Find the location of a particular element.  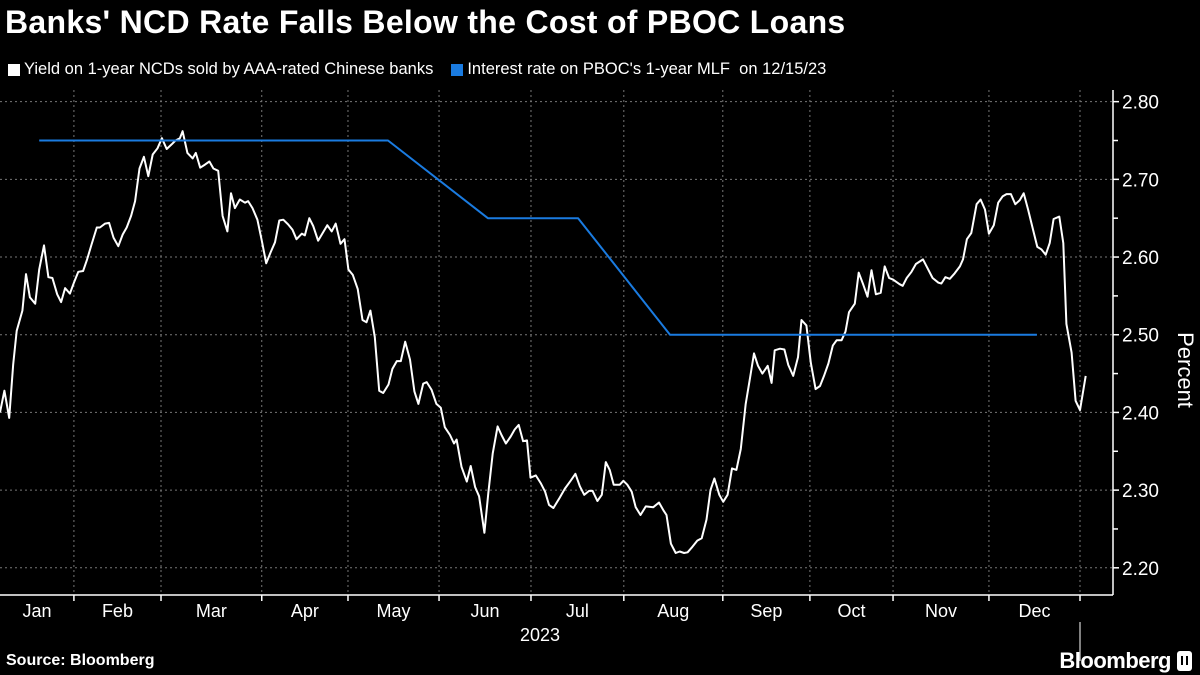

x-axis-year-label: 2023 is located at coordinates (540, 635).